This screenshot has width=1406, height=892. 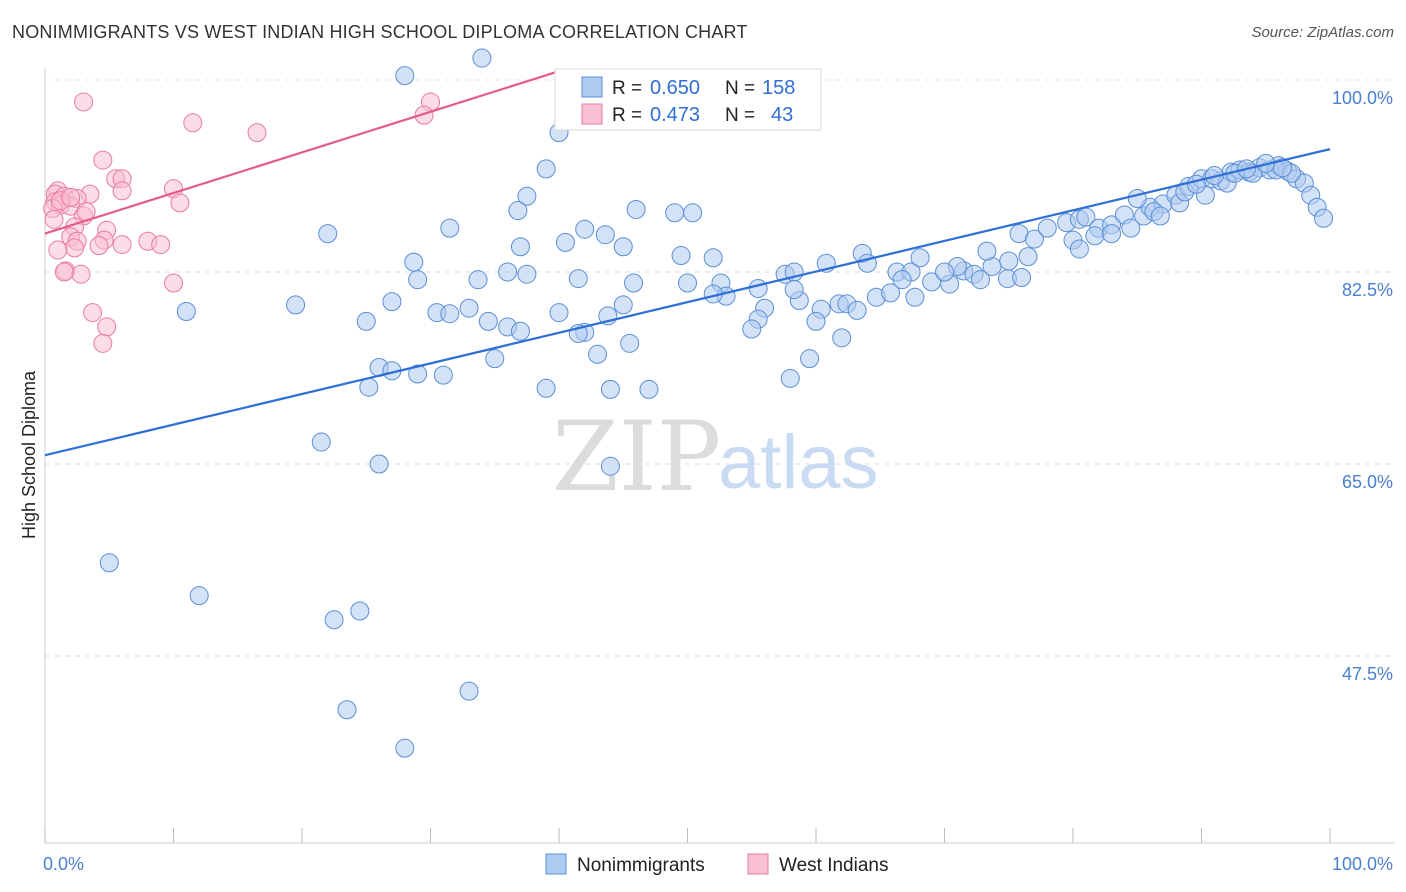 What do you see at coordinates (1367, 290) in the screenshot?
I see `y-tick-label: 82.5%` at bounding box center [1367, 290].